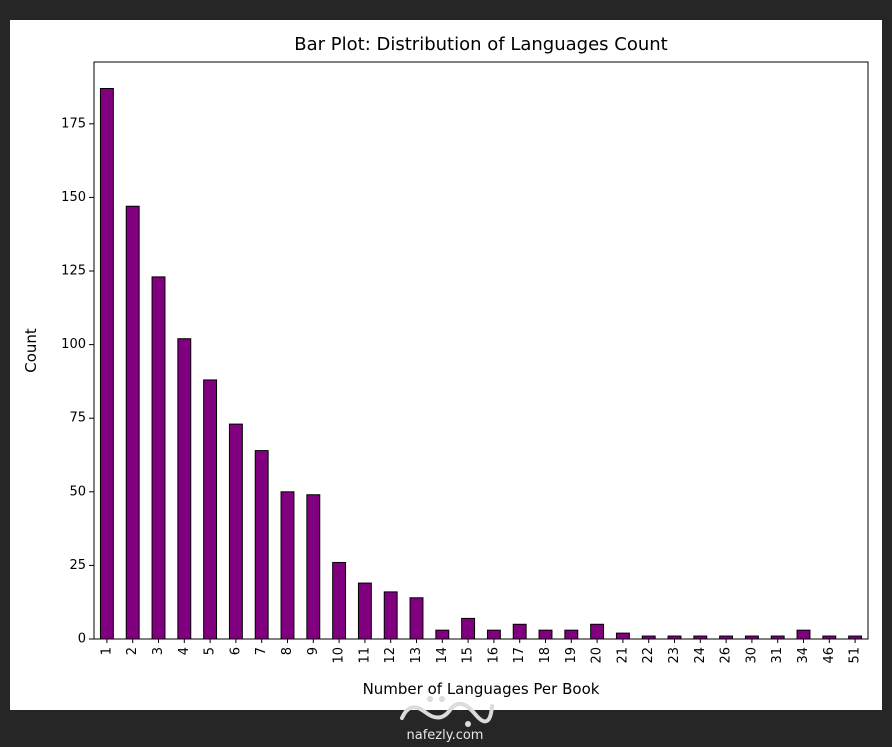 The image size is (892, 747). I want to click on y-tick-label: 150, so click(73, 197).